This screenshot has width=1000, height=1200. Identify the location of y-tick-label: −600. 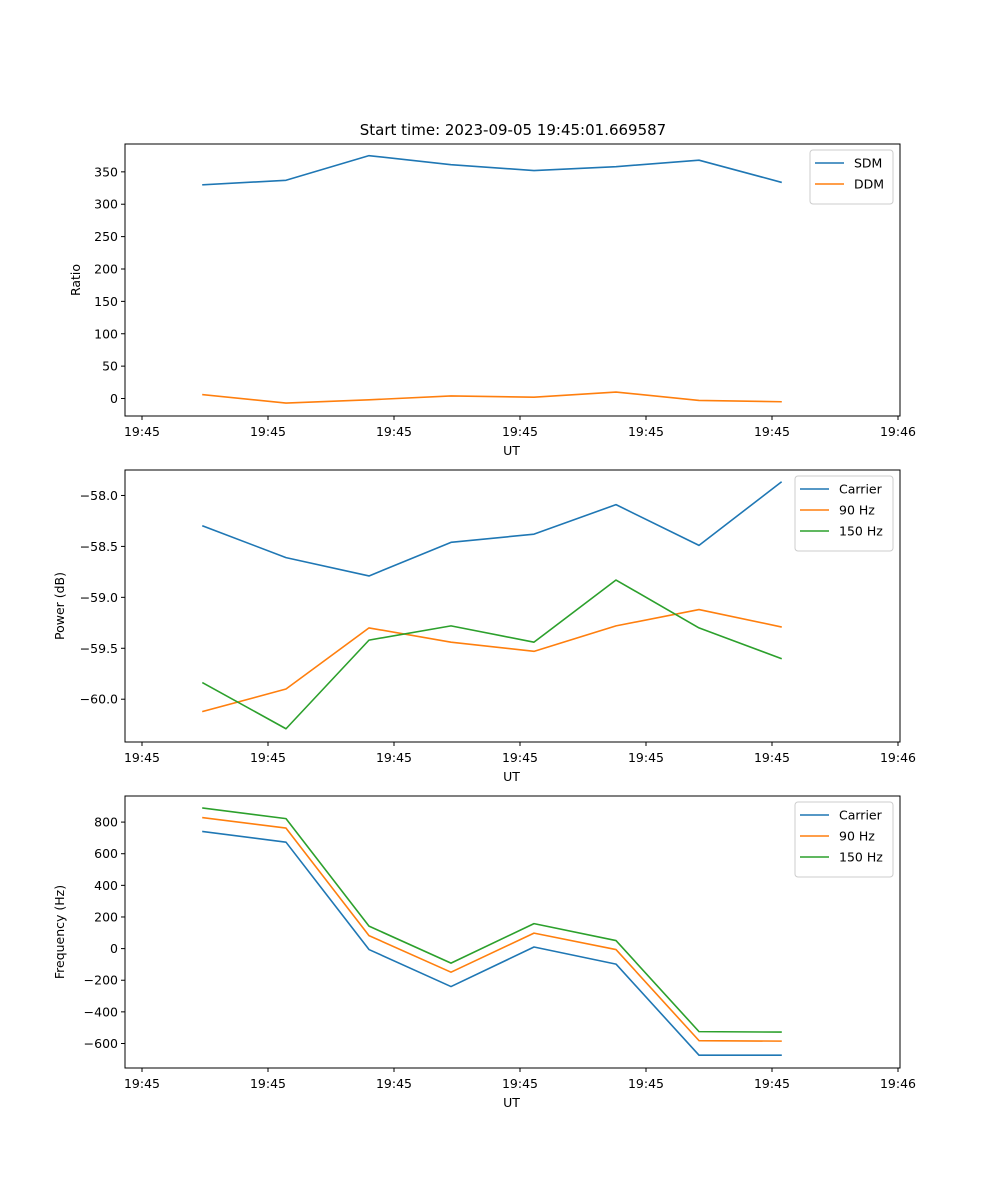
(101, 1043).